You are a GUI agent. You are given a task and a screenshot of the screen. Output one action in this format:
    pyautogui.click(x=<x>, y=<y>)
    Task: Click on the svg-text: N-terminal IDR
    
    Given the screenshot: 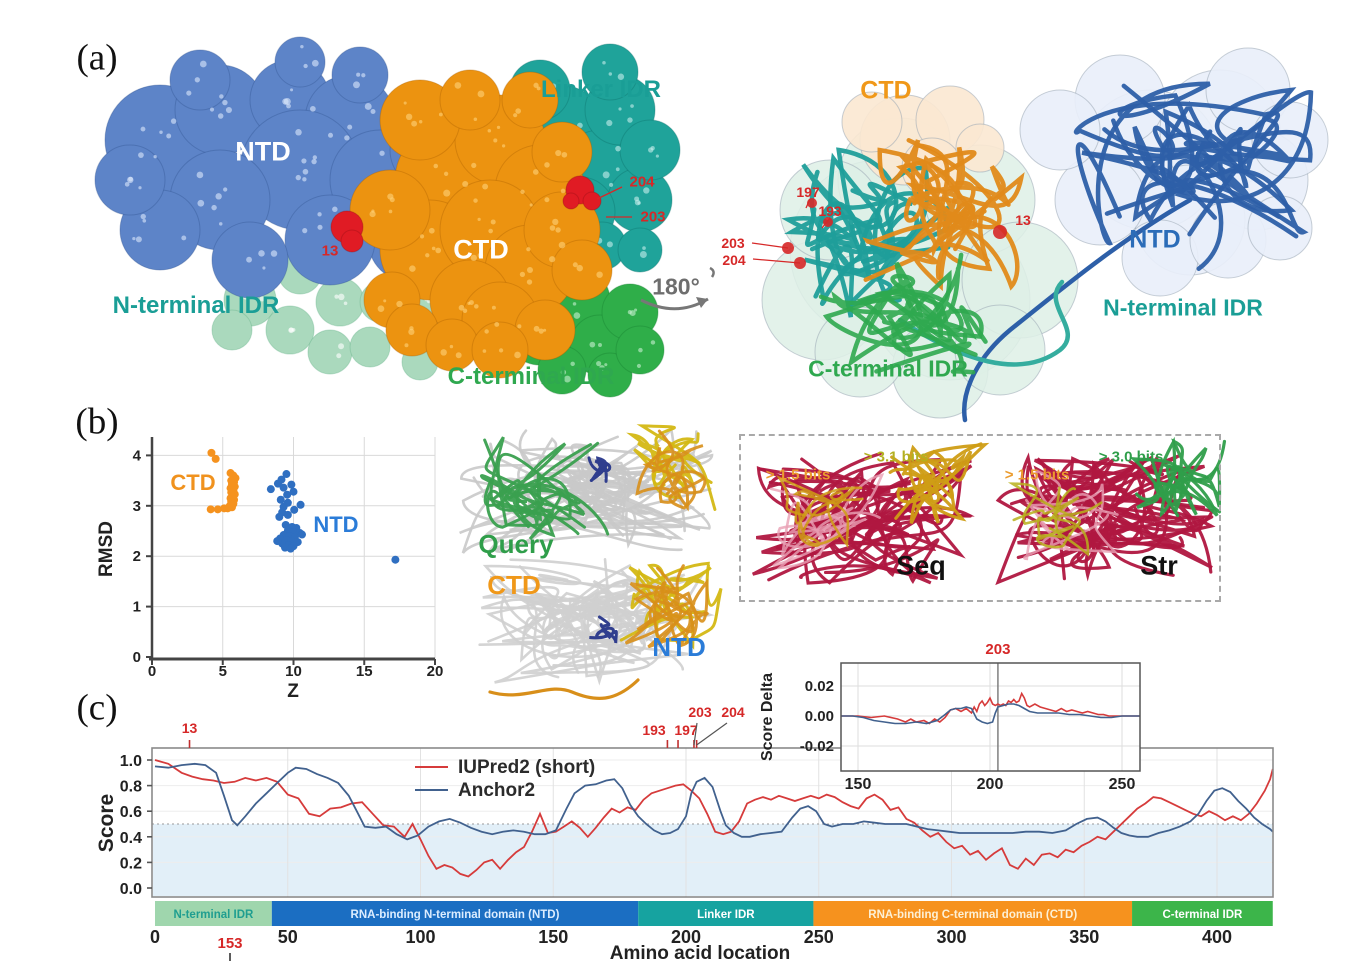 What is the action you would take?
    pyautogui.click(x=213, y=915)
    